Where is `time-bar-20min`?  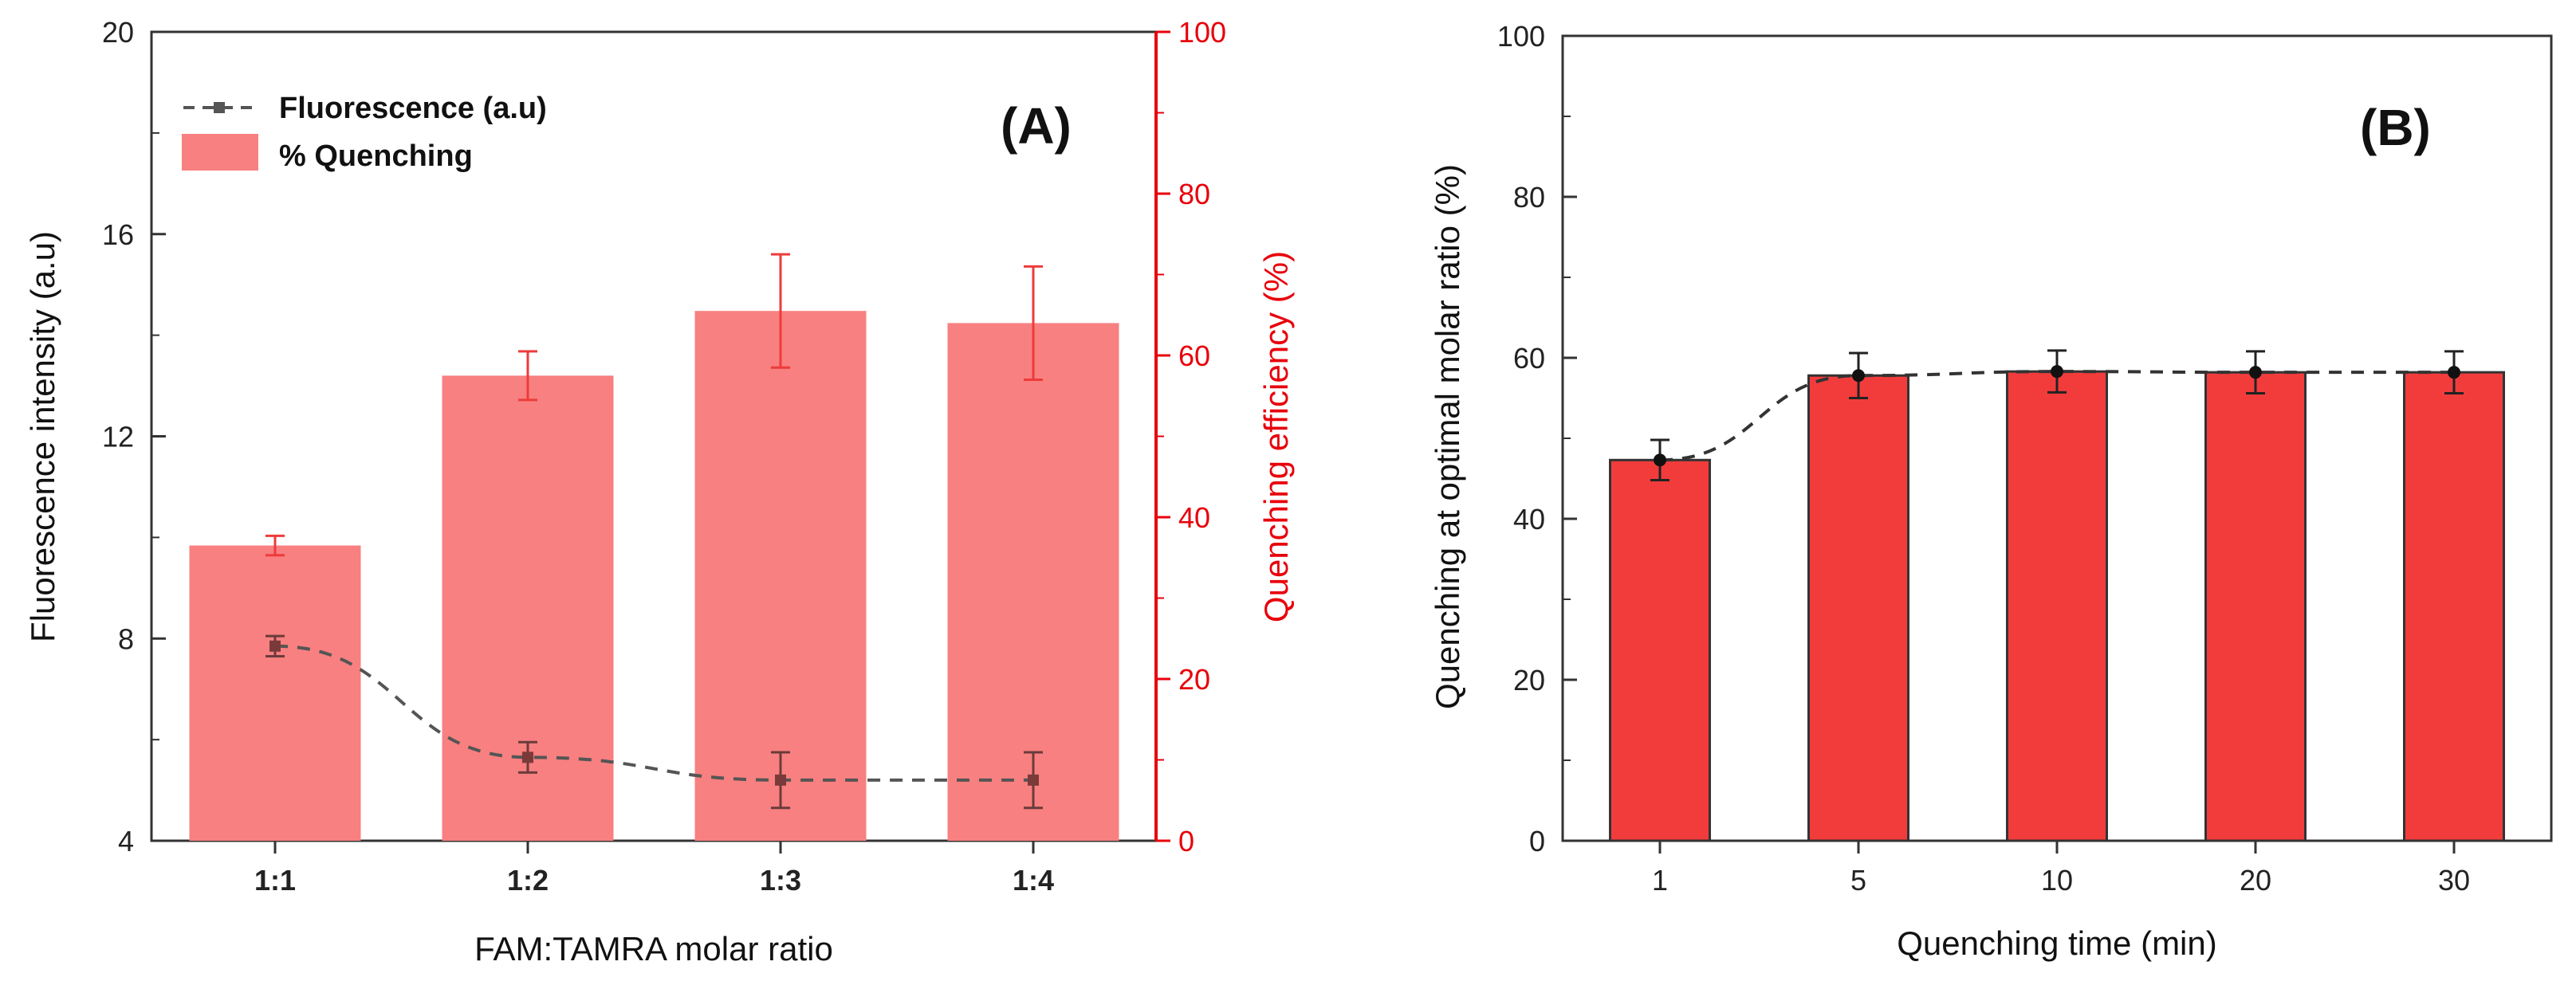
time-bar-20min is located at coordinates (2256, 606).